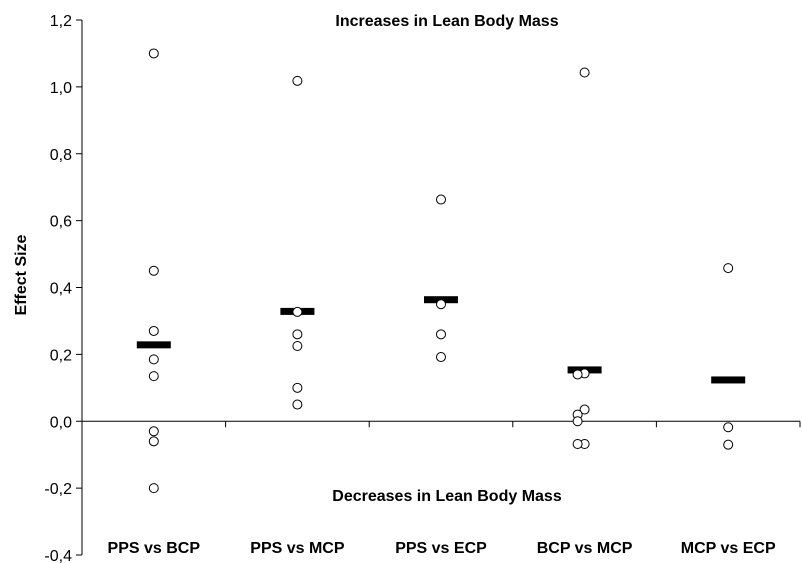 The image size is (802, 563). Describe the element at coordinates (58, 555) in the screenshot. I see `y-tick-label: -0,4` at that location.